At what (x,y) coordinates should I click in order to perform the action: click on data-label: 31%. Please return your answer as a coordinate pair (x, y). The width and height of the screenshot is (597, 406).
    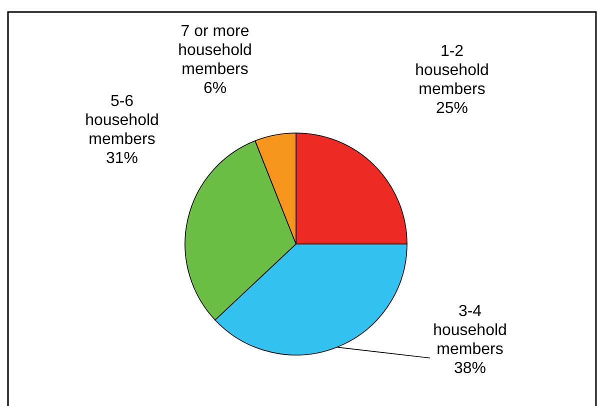
    Looking at the image, I should click on (122, 158).